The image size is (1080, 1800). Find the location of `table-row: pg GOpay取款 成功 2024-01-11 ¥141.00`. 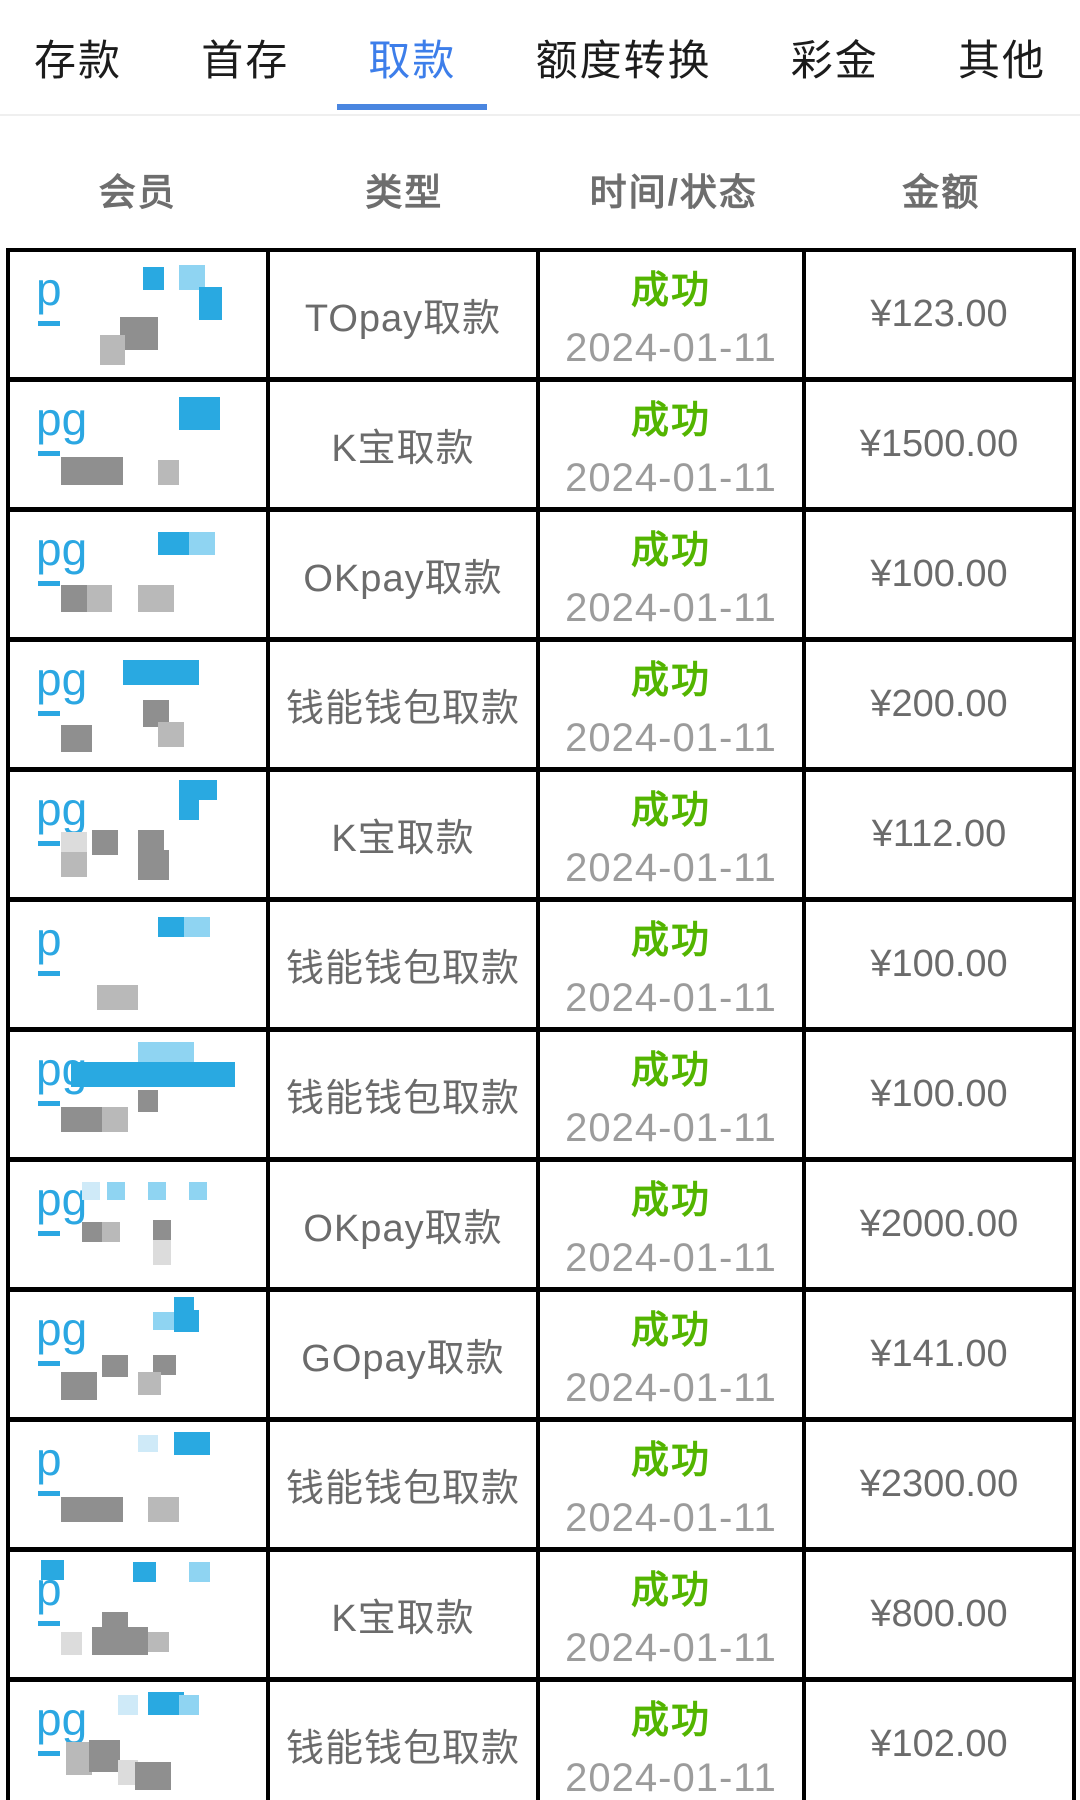

table-row: pg GOpay取款 成功 2024-01-11 ¥141.00 is located at coordinates (541, 1357).